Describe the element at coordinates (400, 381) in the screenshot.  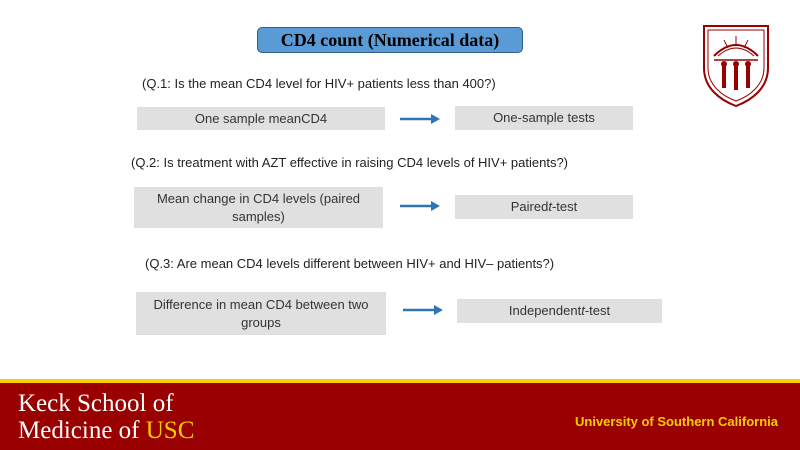
I see `footer-stripe` at that location.